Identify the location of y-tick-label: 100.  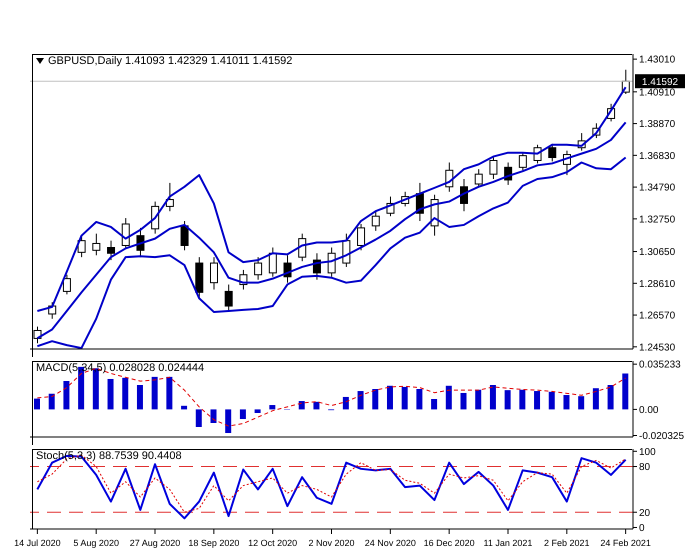
(647, 452).